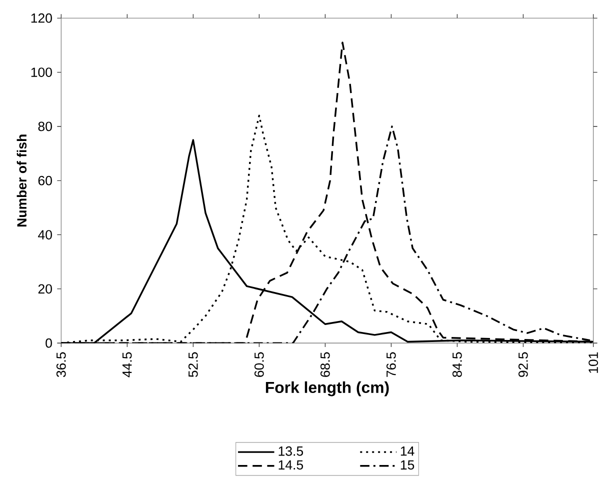  What do you see at coordinates (45, 181) in the screenshot?
I see `y-tick-label: 60` at bounding box center [45, 181].